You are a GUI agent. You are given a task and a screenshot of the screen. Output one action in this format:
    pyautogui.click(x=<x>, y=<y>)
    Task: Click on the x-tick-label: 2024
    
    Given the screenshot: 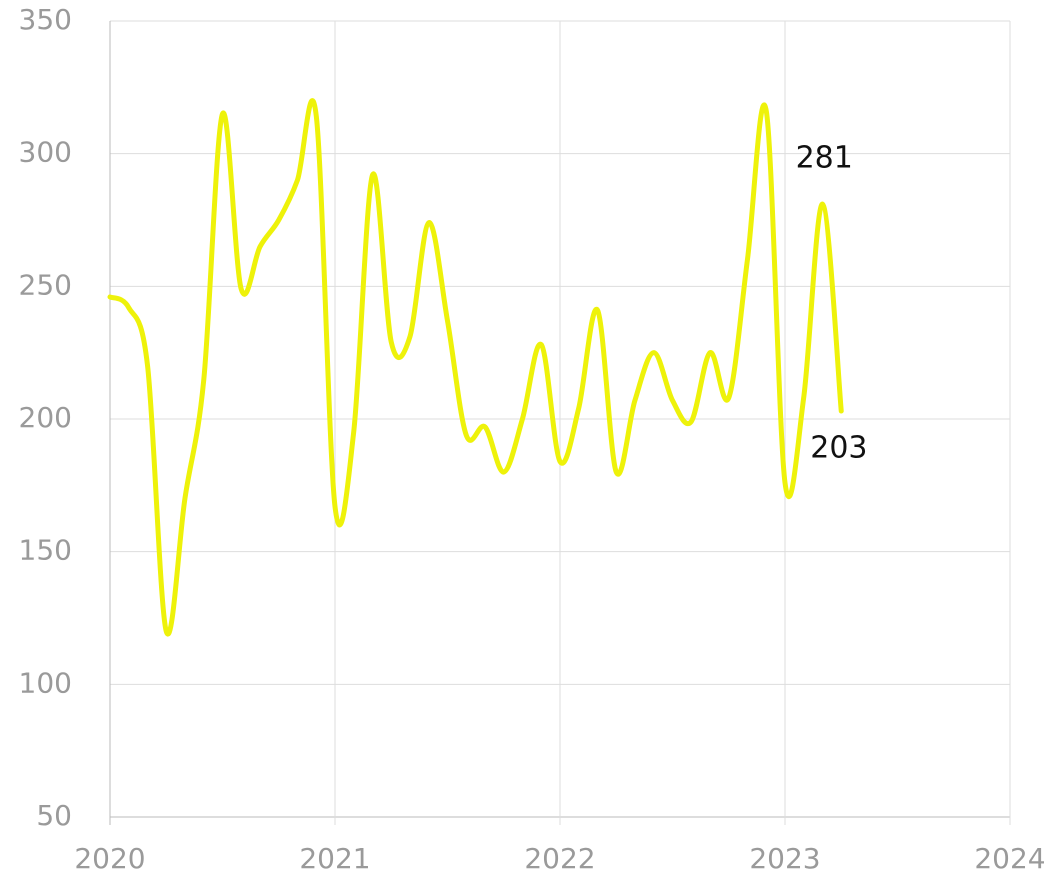 What is the action you would take?
    pyautogui.click(x=1009, y=858)
    